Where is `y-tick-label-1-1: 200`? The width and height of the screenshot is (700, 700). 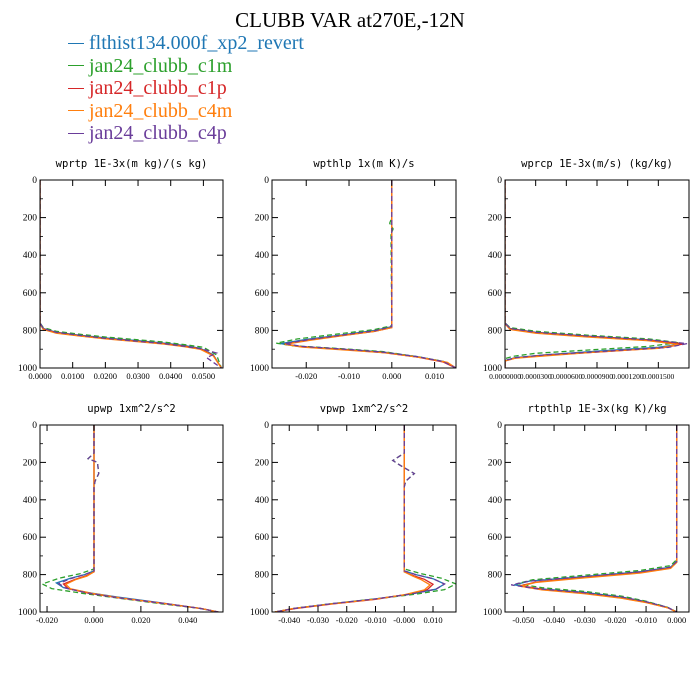 y-tick-label-1-1: 200 is located at coordinates (262, 219).